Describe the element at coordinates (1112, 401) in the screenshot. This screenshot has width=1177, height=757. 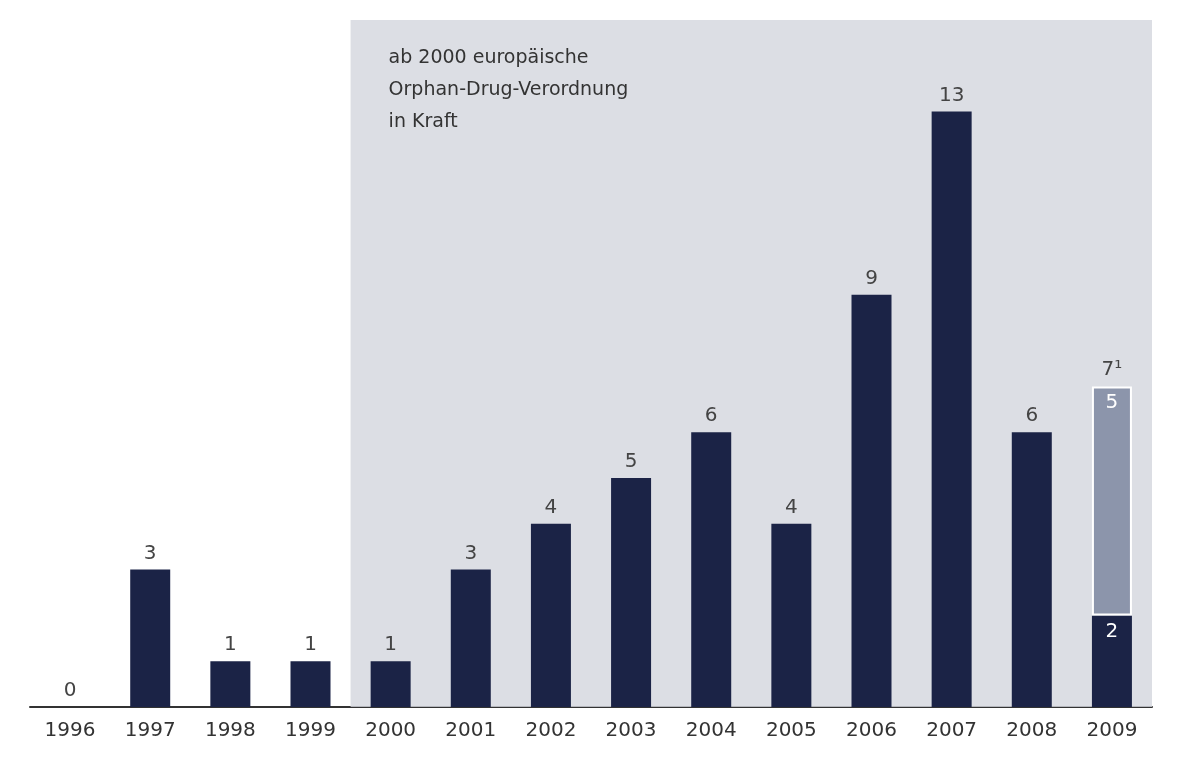
I see `data-label: 5` at that location.